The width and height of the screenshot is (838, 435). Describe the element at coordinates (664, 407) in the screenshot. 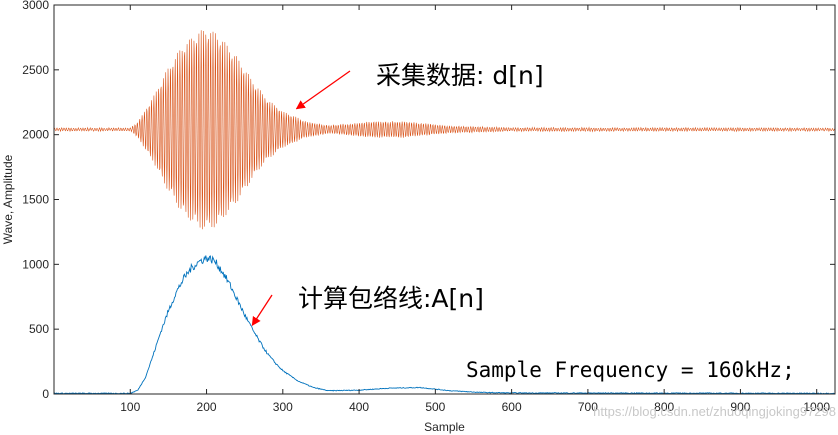

I see `x-tick-label: 800` at that location.